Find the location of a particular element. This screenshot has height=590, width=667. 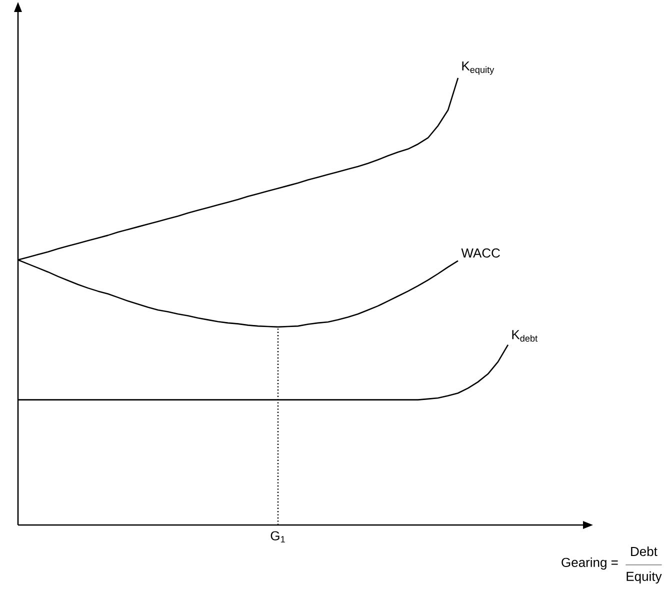

x-axis-title: Gearing = is located at coordinates (590, 563).